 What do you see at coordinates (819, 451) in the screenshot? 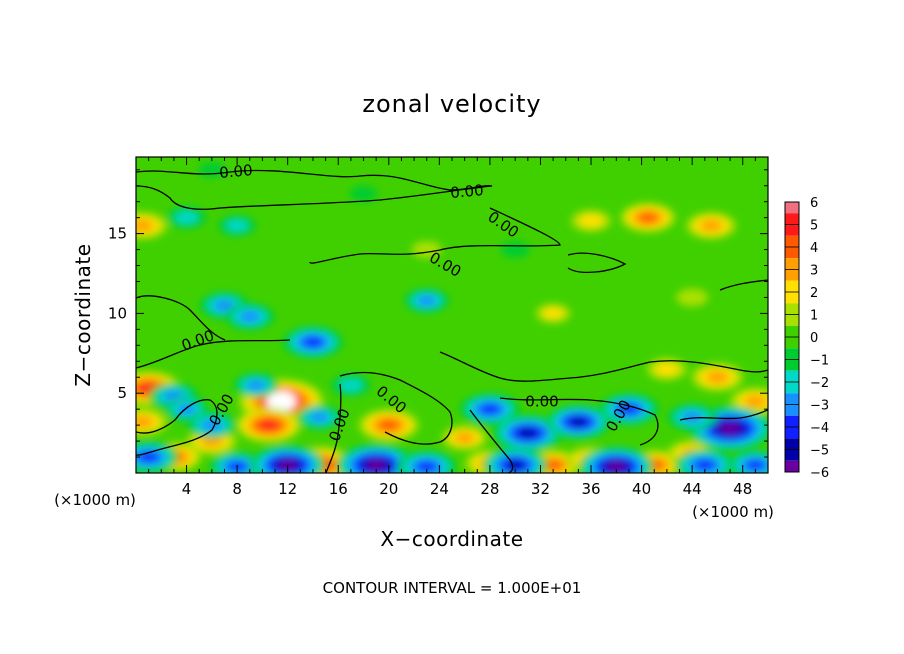
I see `colorbar-tick-label: −5` at bounding box center [819, 451].